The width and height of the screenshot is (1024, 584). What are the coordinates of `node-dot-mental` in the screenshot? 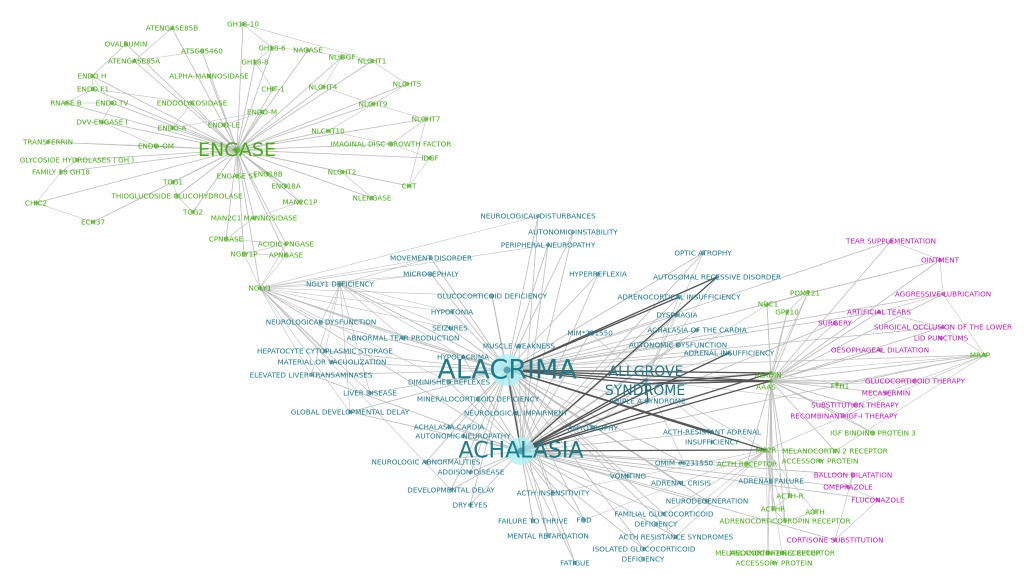 It's located at (548, 536).